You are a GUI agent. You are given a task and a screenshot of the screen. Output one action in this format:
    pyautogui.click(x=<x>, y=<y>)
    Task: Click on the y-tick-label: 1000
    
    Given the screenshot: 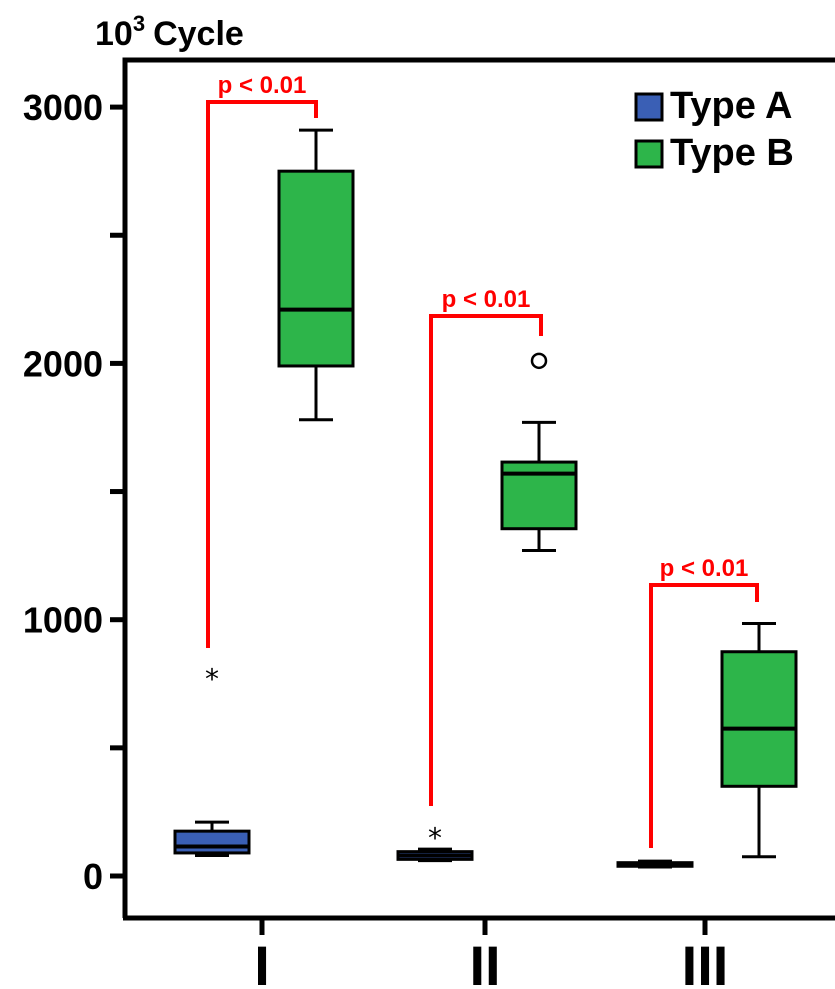 What is the action you would take?
    pyautogui.click(x=63, y=620)
    